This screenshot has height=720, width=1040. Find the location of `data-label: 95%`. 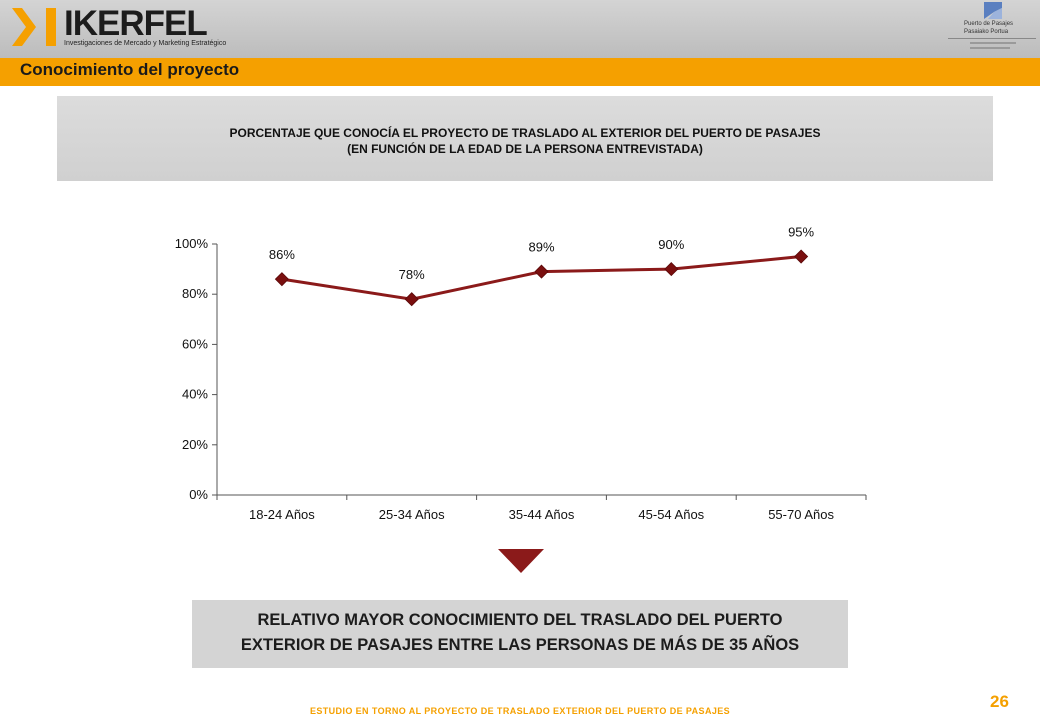

data-label: 95% is located at coordinates (801, 232).